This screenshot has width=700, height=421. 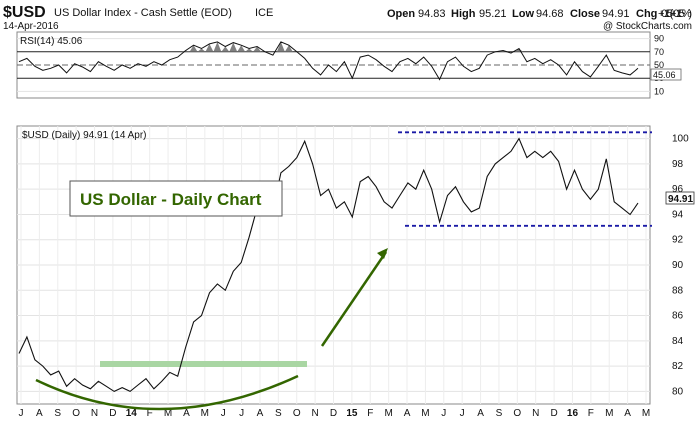 I want to click on instrument-name: US Dollar Index - Cash Settle (EOD), so click(x=143, y=13).